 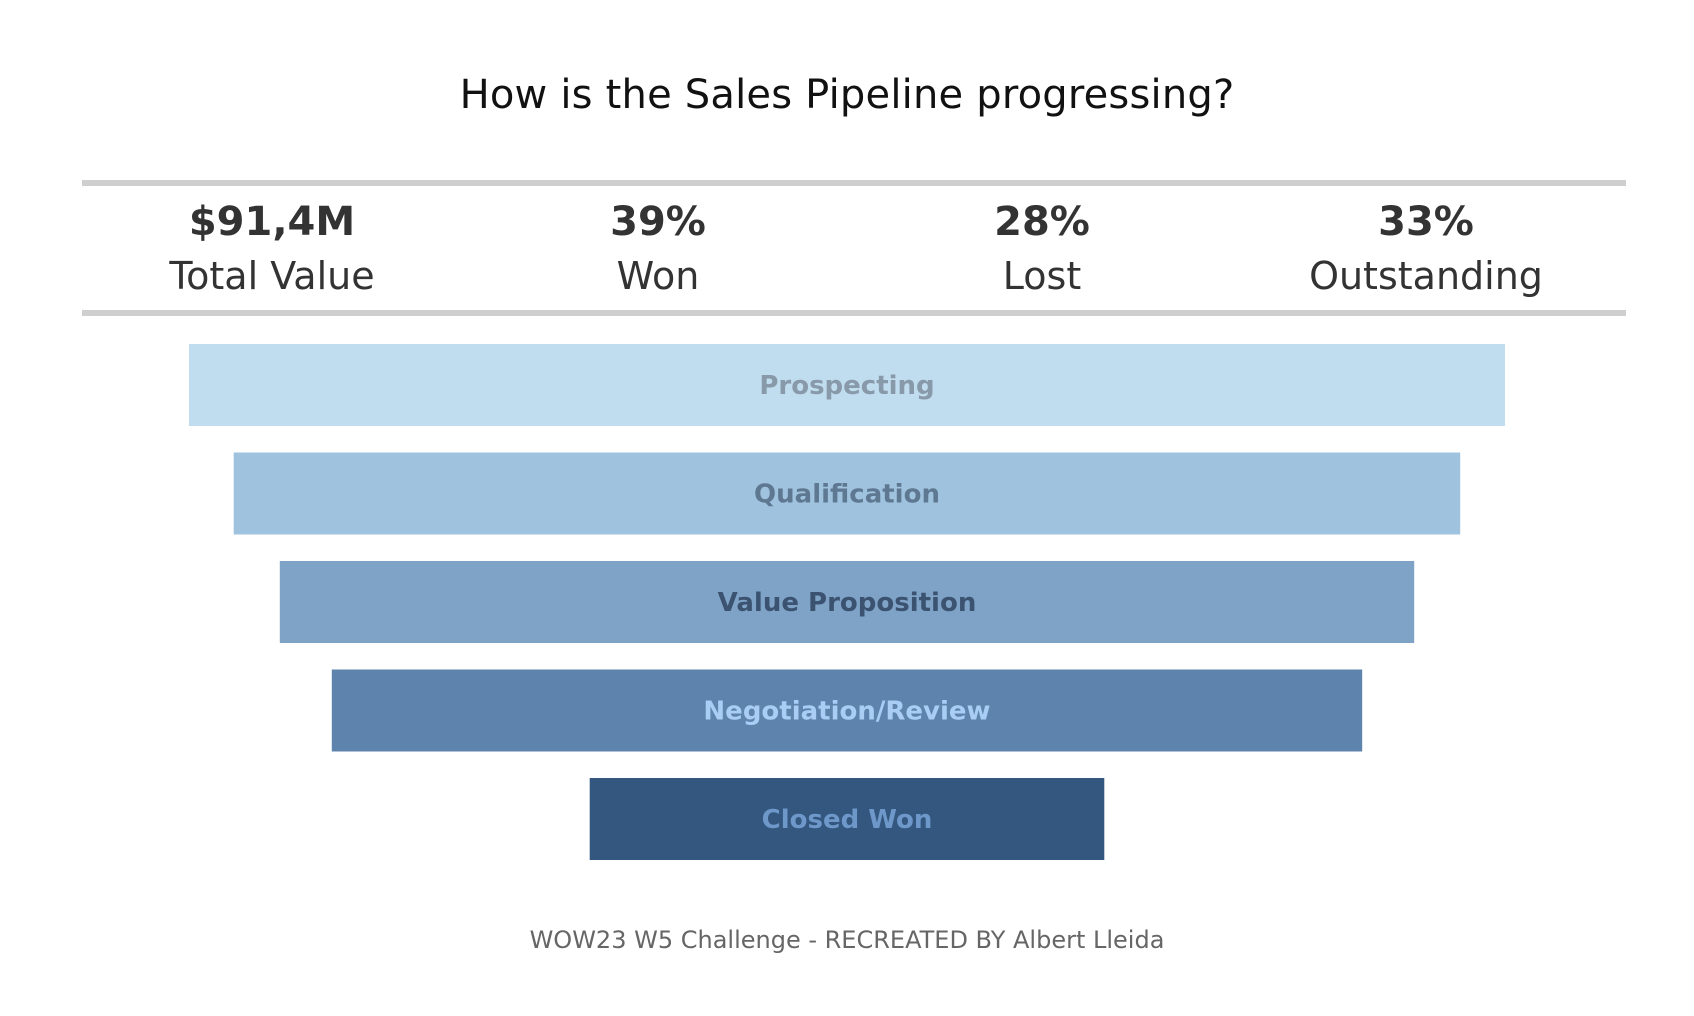 What do you see at coordinates (272, 276) in the screenshot?
I see `kpi-total-value-label: Total Value` at bounding box center [272, 276].